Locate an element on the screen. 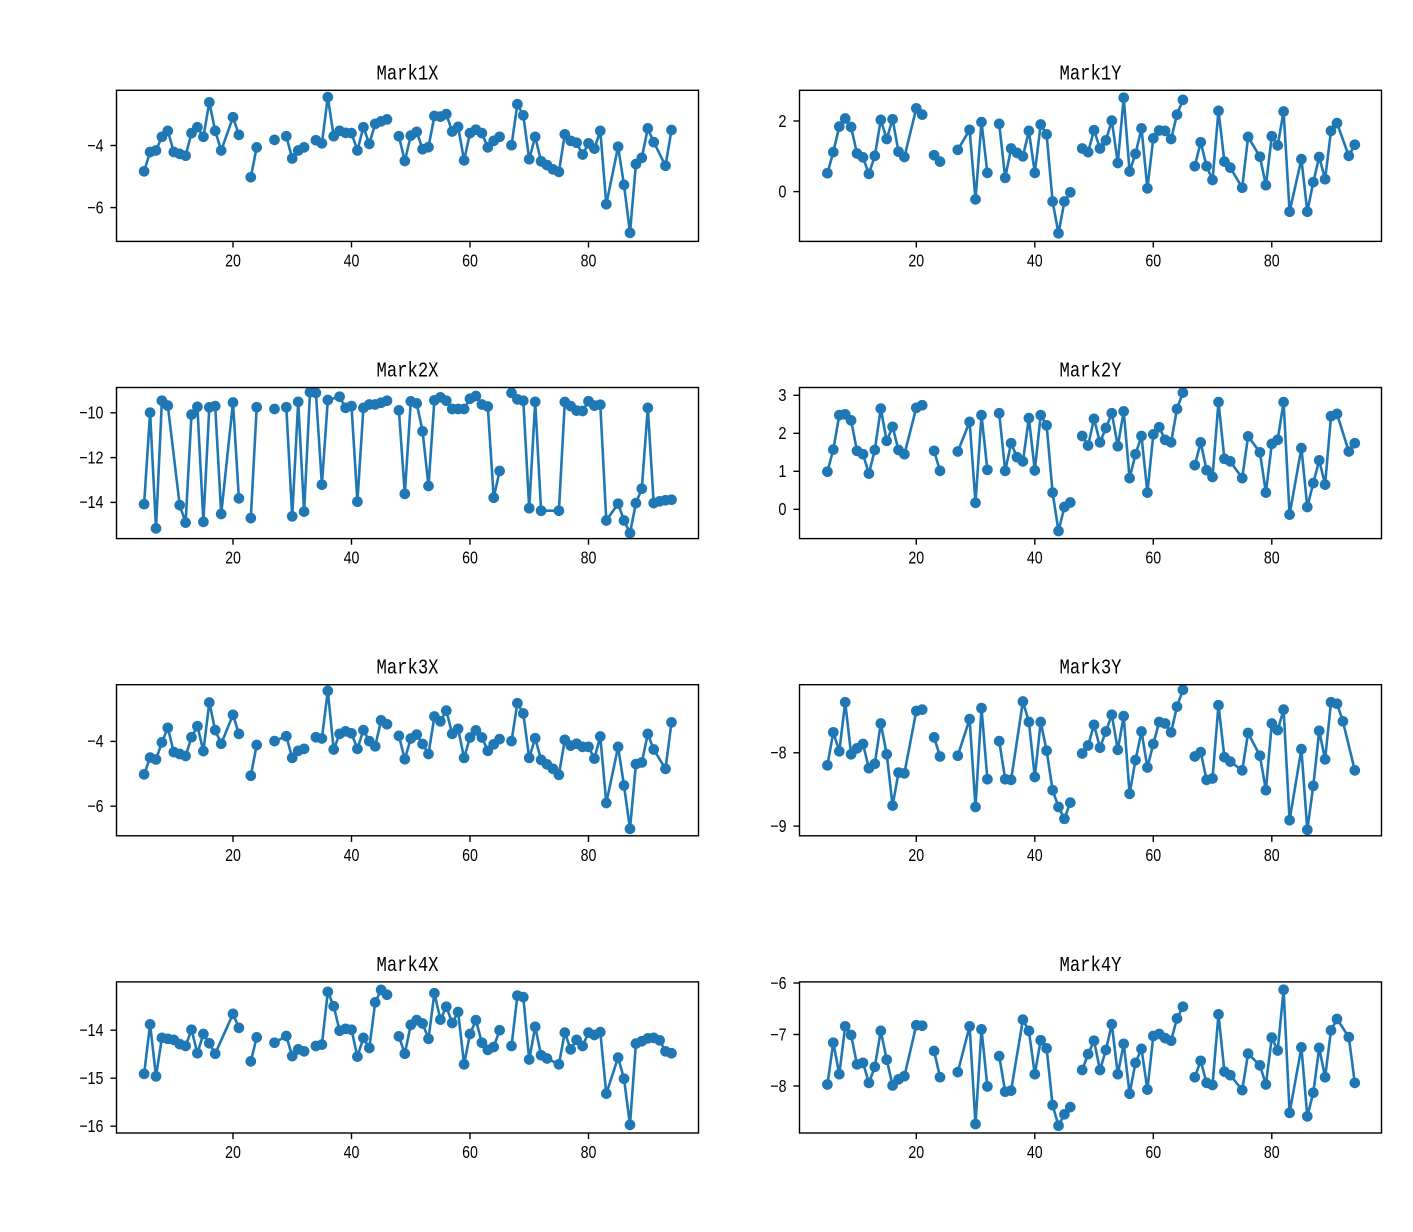 The image size is (1413, 1232). svg-text: −12 is located at coordinates (91, 457).